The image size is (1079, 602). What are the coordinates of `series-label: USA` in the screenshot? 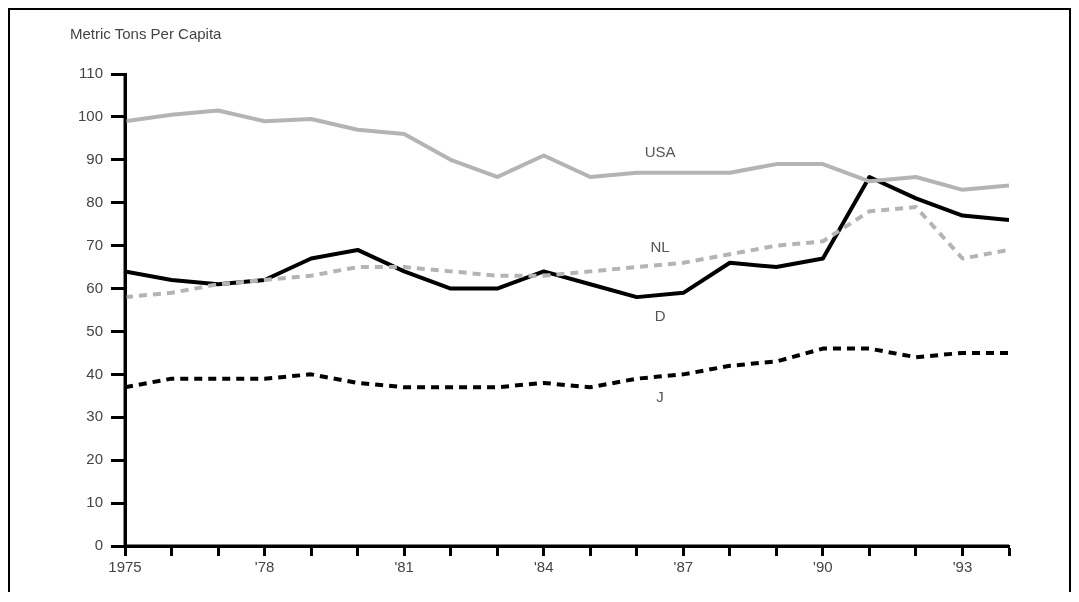 It's located at (660, 152).